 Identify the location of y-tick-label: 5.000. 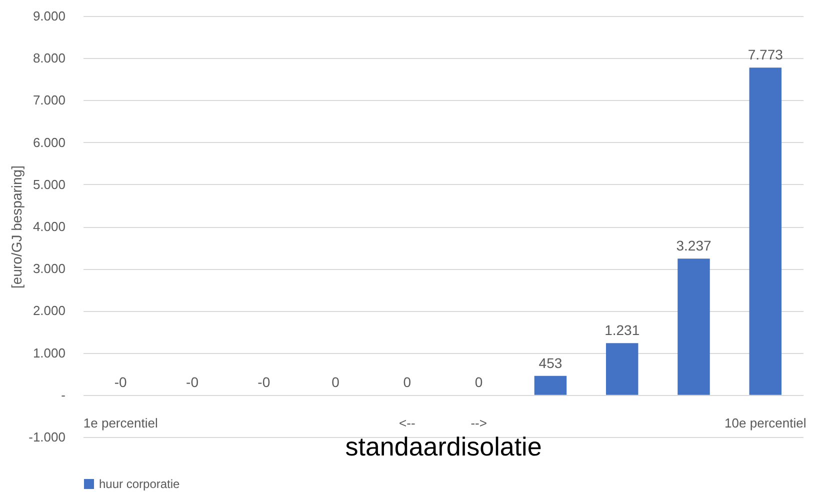
(49, 184).